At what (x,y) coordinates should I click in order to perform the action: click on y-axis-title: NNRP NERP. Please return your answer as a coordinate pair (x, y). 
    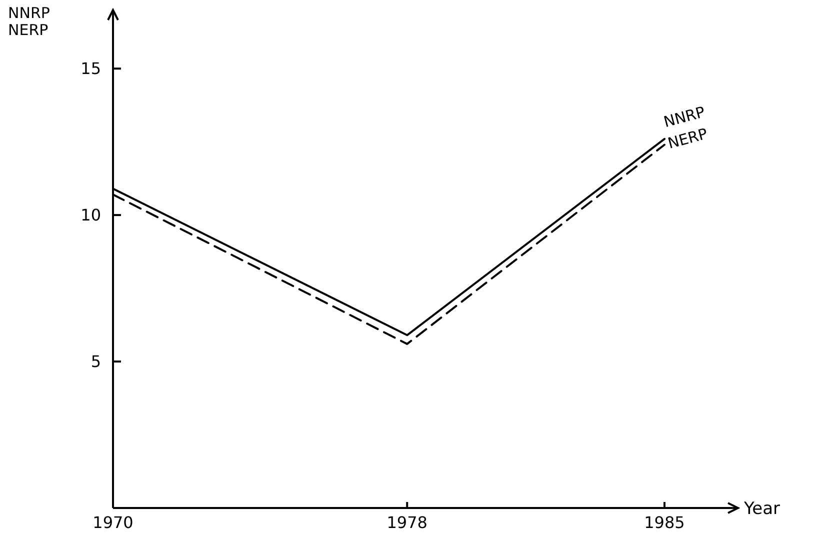
    Looking at the image, I should click on (29, 21).